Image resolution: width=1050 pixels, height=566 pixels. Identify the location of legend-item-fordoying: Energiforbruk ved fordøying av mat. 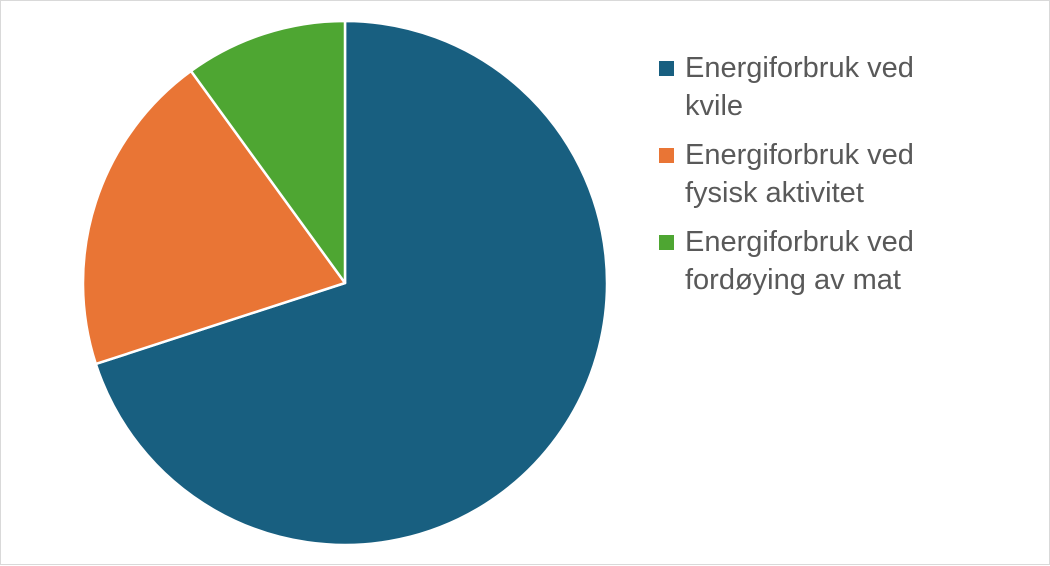
(844, 261).